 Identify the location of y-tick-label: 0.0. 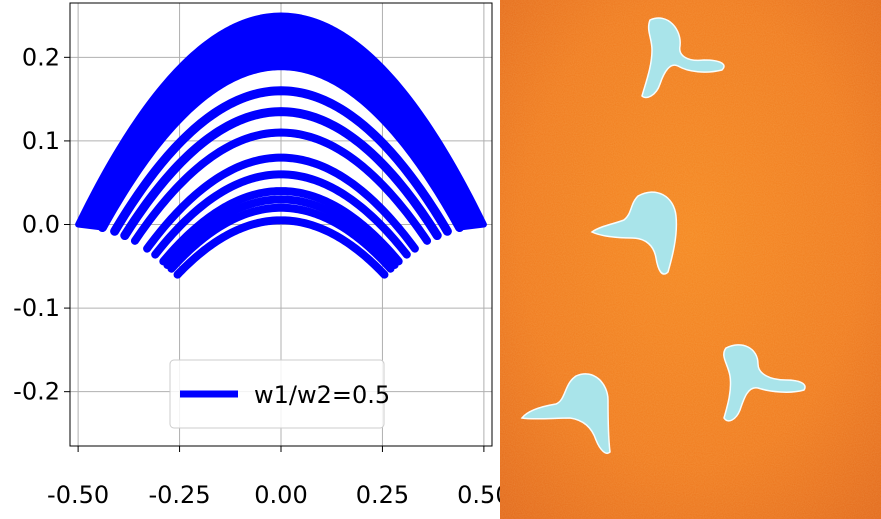
(41, 225).